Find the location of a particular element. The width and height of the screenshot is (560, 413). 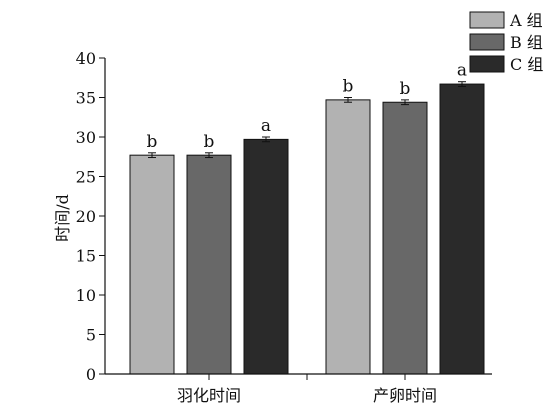

y-tick-label-0: 0 is located at coordinates (91, 374).